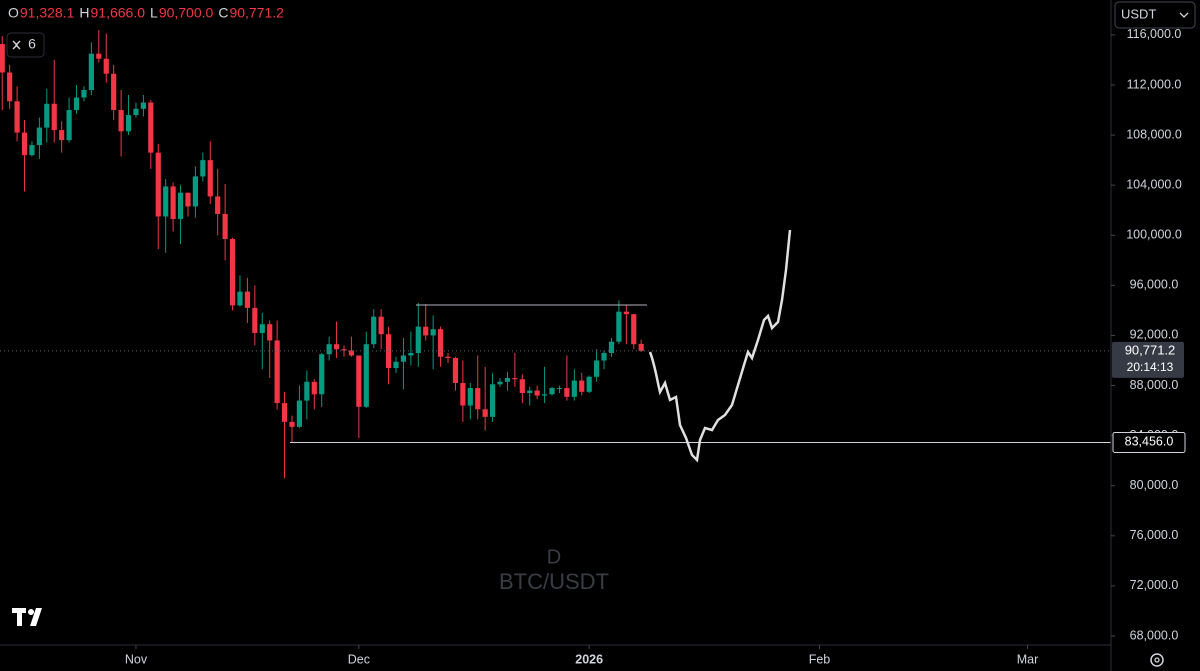  Describe the element at coordinates (47, 13) in the screenshot. I see `ohlc-value: 91,328.1` at that location.